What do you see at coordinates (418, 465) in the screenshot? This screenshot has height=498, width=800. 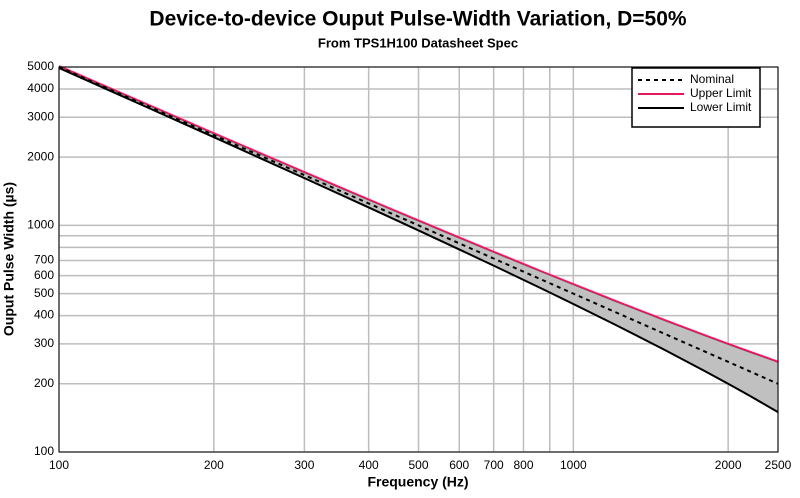 I see `x-tick-label: 500` at bounding box center [418, 465].